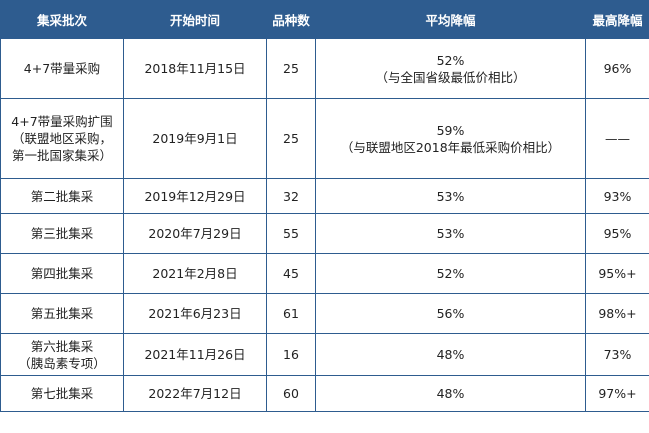 The width and height of the screenshot is (649, 433). I want to click on count-cell: 16, so click(291, 354).